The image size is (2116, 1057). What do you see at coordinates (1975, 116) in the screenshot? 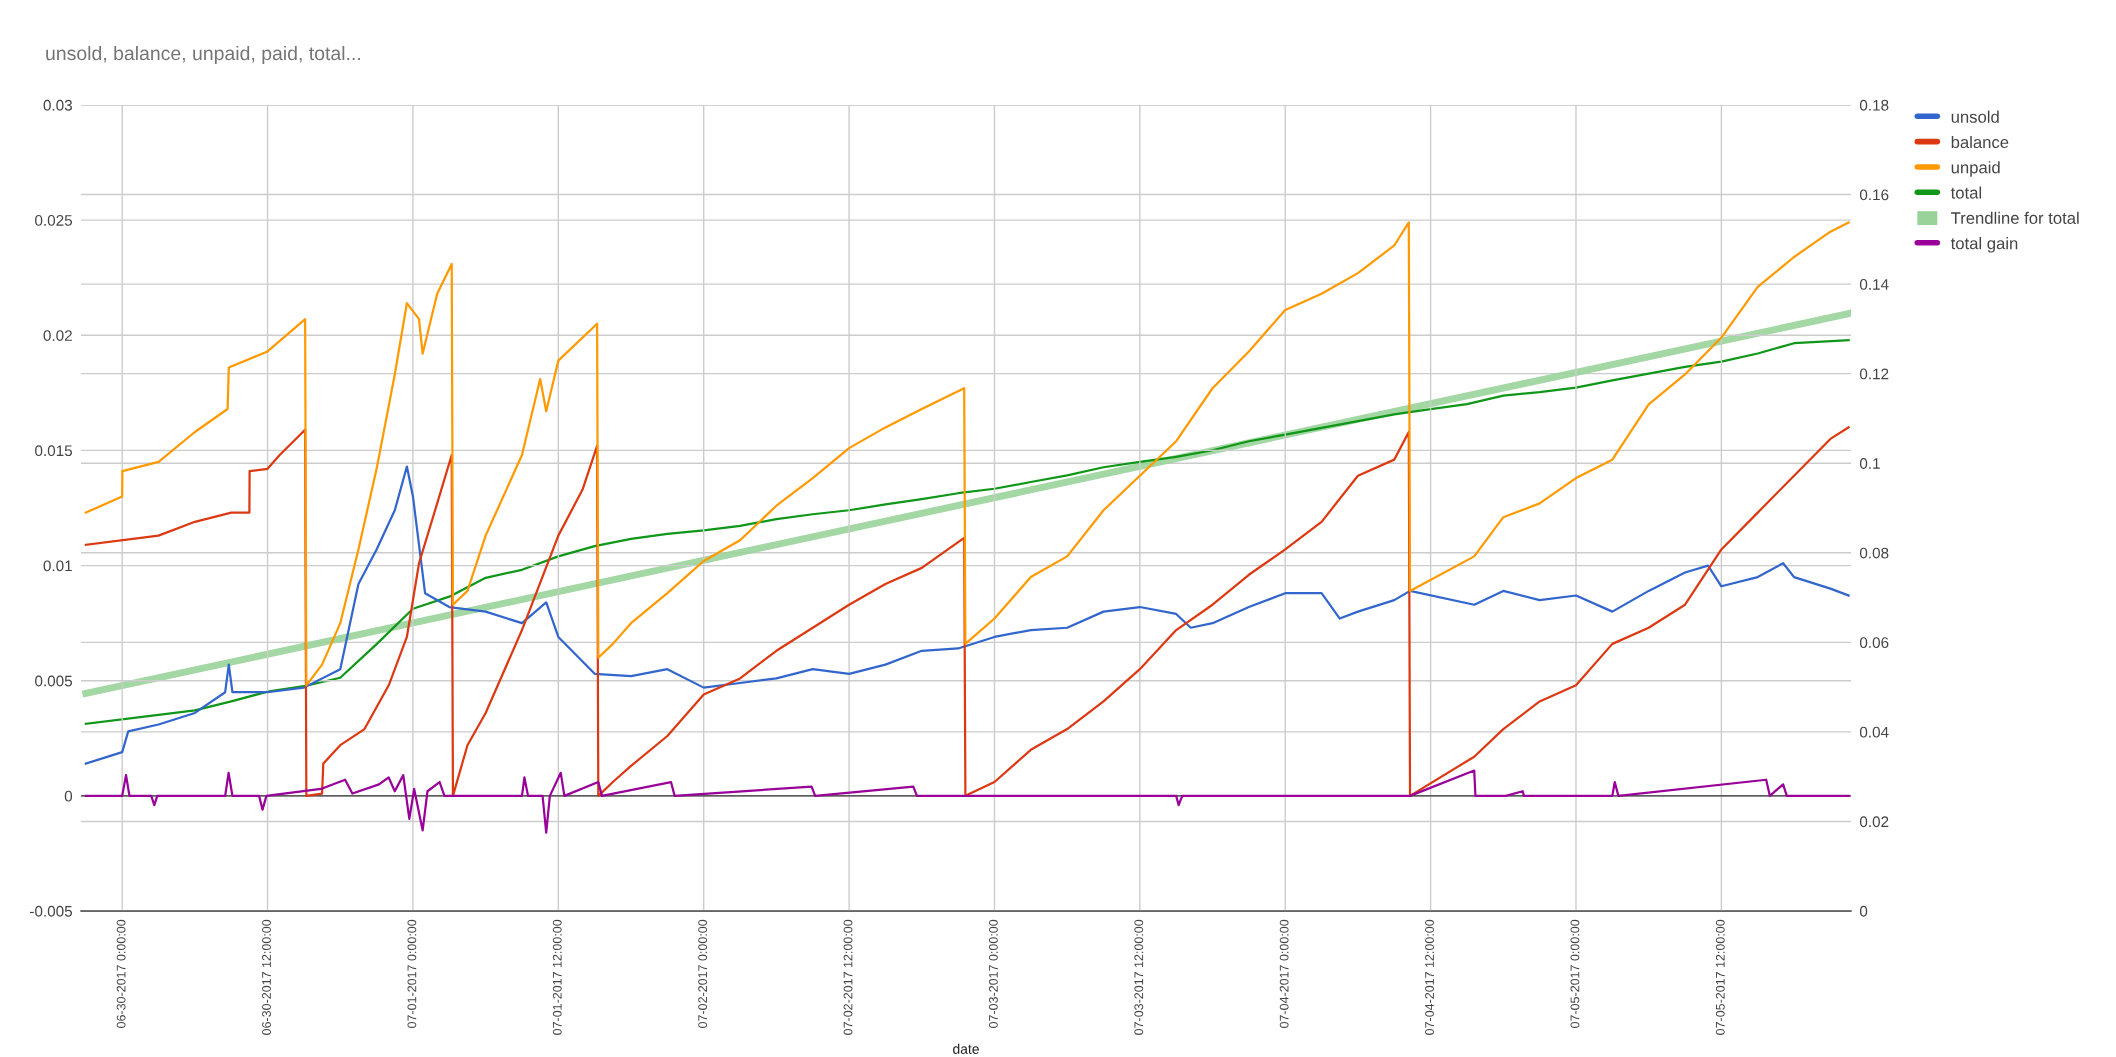
I see `legend-label: unsold` at bounding box center [1975, 116].